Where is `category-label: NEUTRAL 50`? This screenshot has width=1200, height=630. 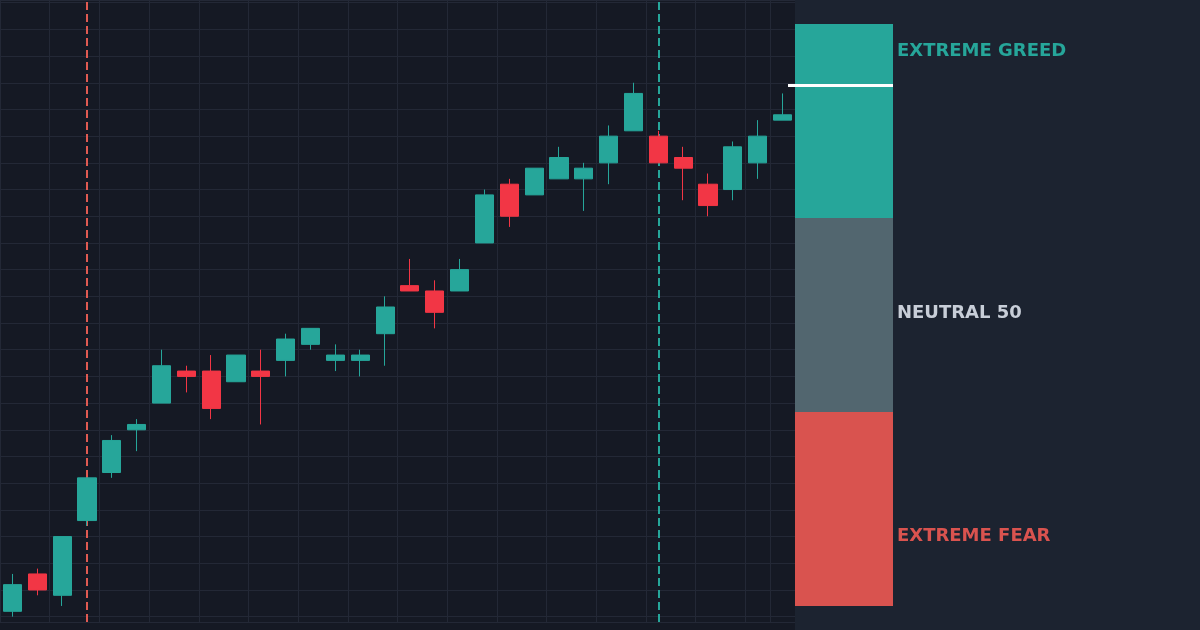 category-label: NEUTRAL 50 is located at coordinates (959, 311).